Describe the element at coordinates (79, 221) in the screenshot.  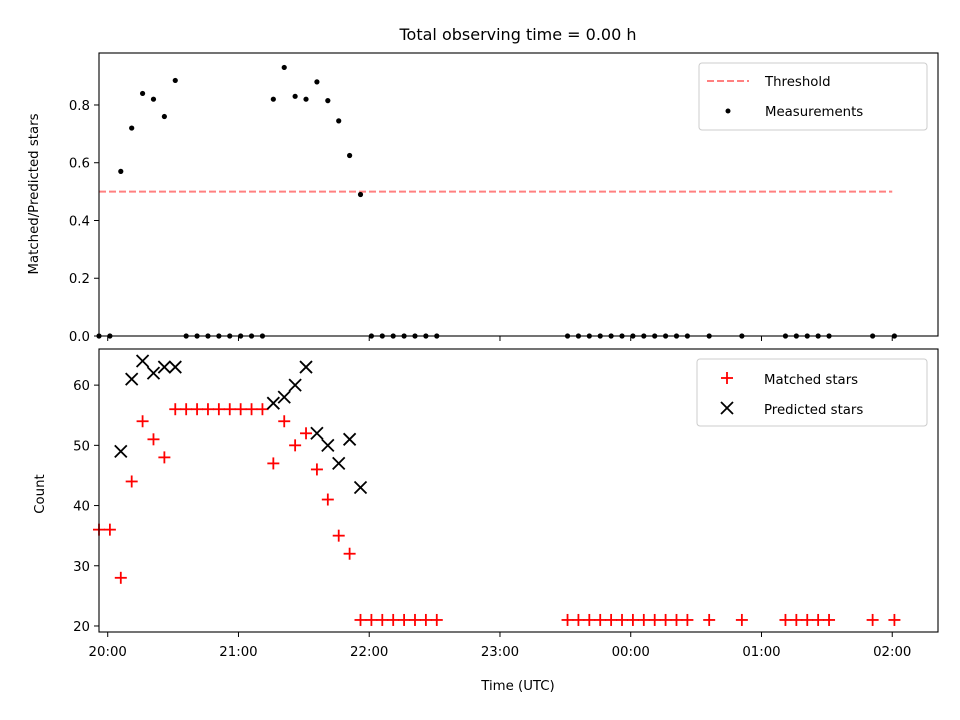
I see `y-tick-label: 0.4` at that location.